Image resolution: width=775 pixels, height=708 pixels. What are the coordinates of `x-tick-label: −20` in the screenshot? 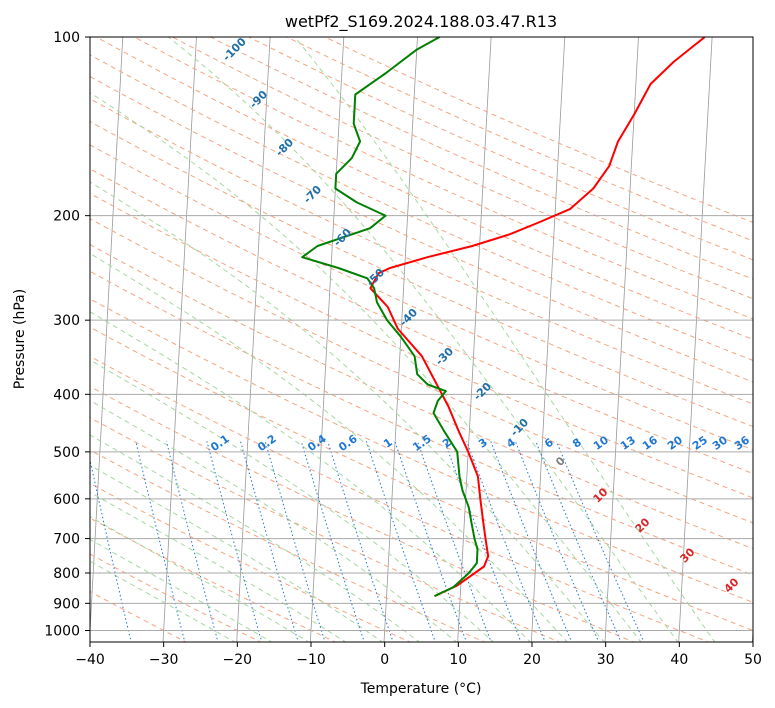 It's located at (238, 660).